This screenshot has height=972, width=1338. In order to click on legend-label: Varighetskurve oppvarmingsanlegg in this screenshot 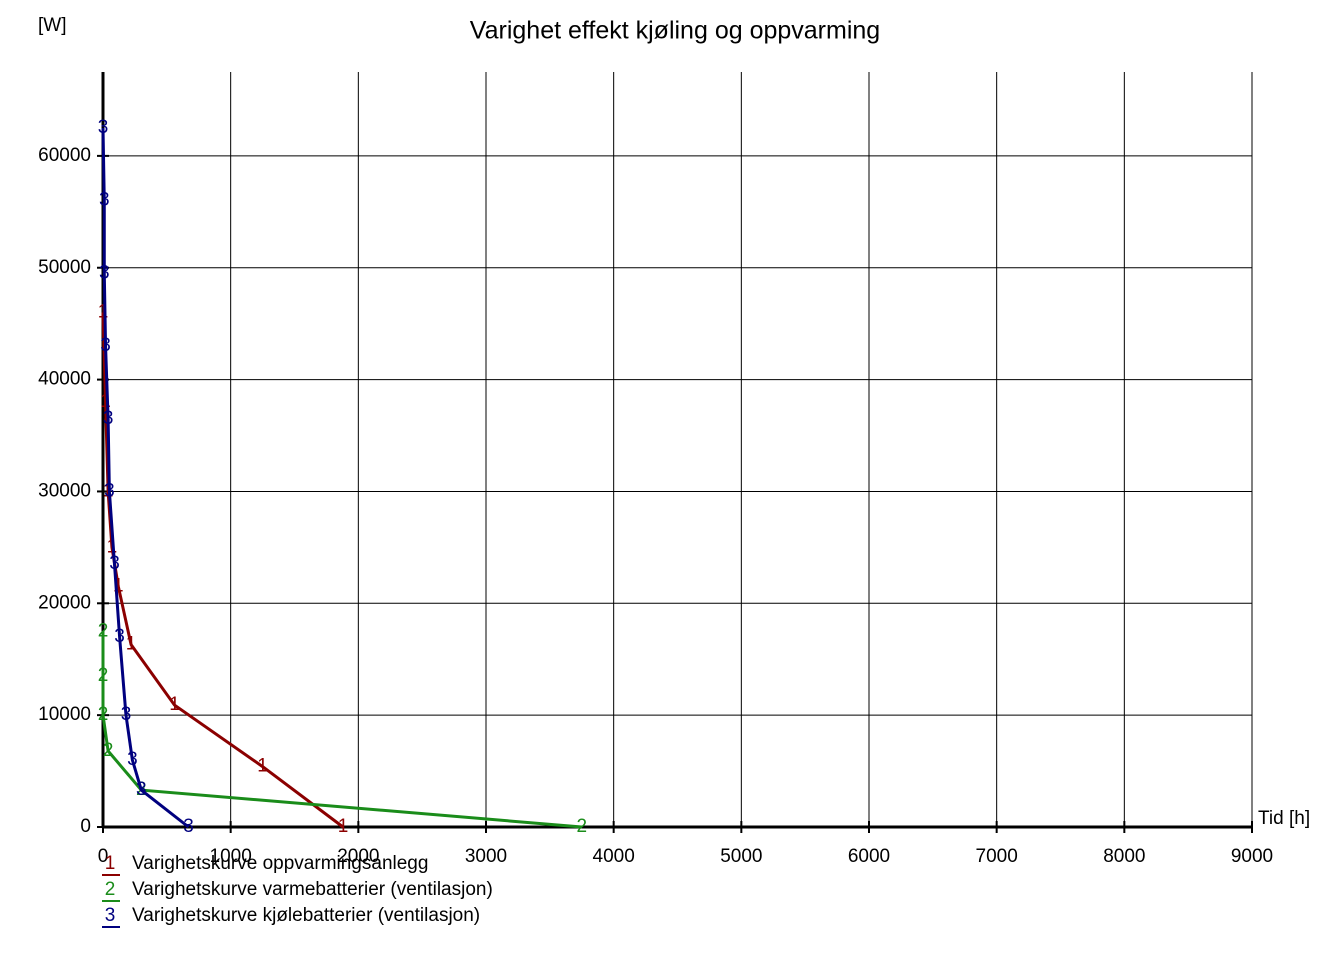, I will do `click(280, 863)`.